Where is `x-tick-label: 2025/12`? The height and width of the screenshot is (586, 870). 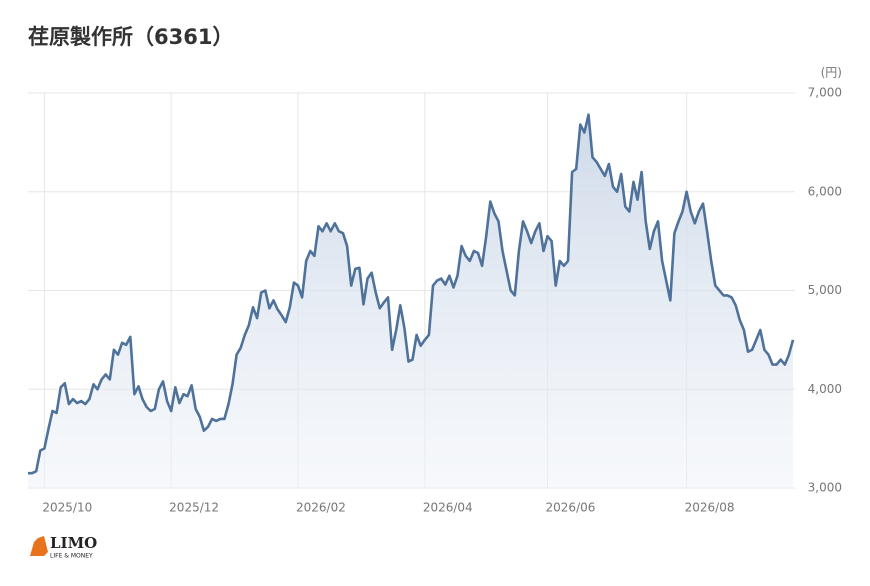 x-tick-label: 2025/12 is located at coordinates (194, 508).